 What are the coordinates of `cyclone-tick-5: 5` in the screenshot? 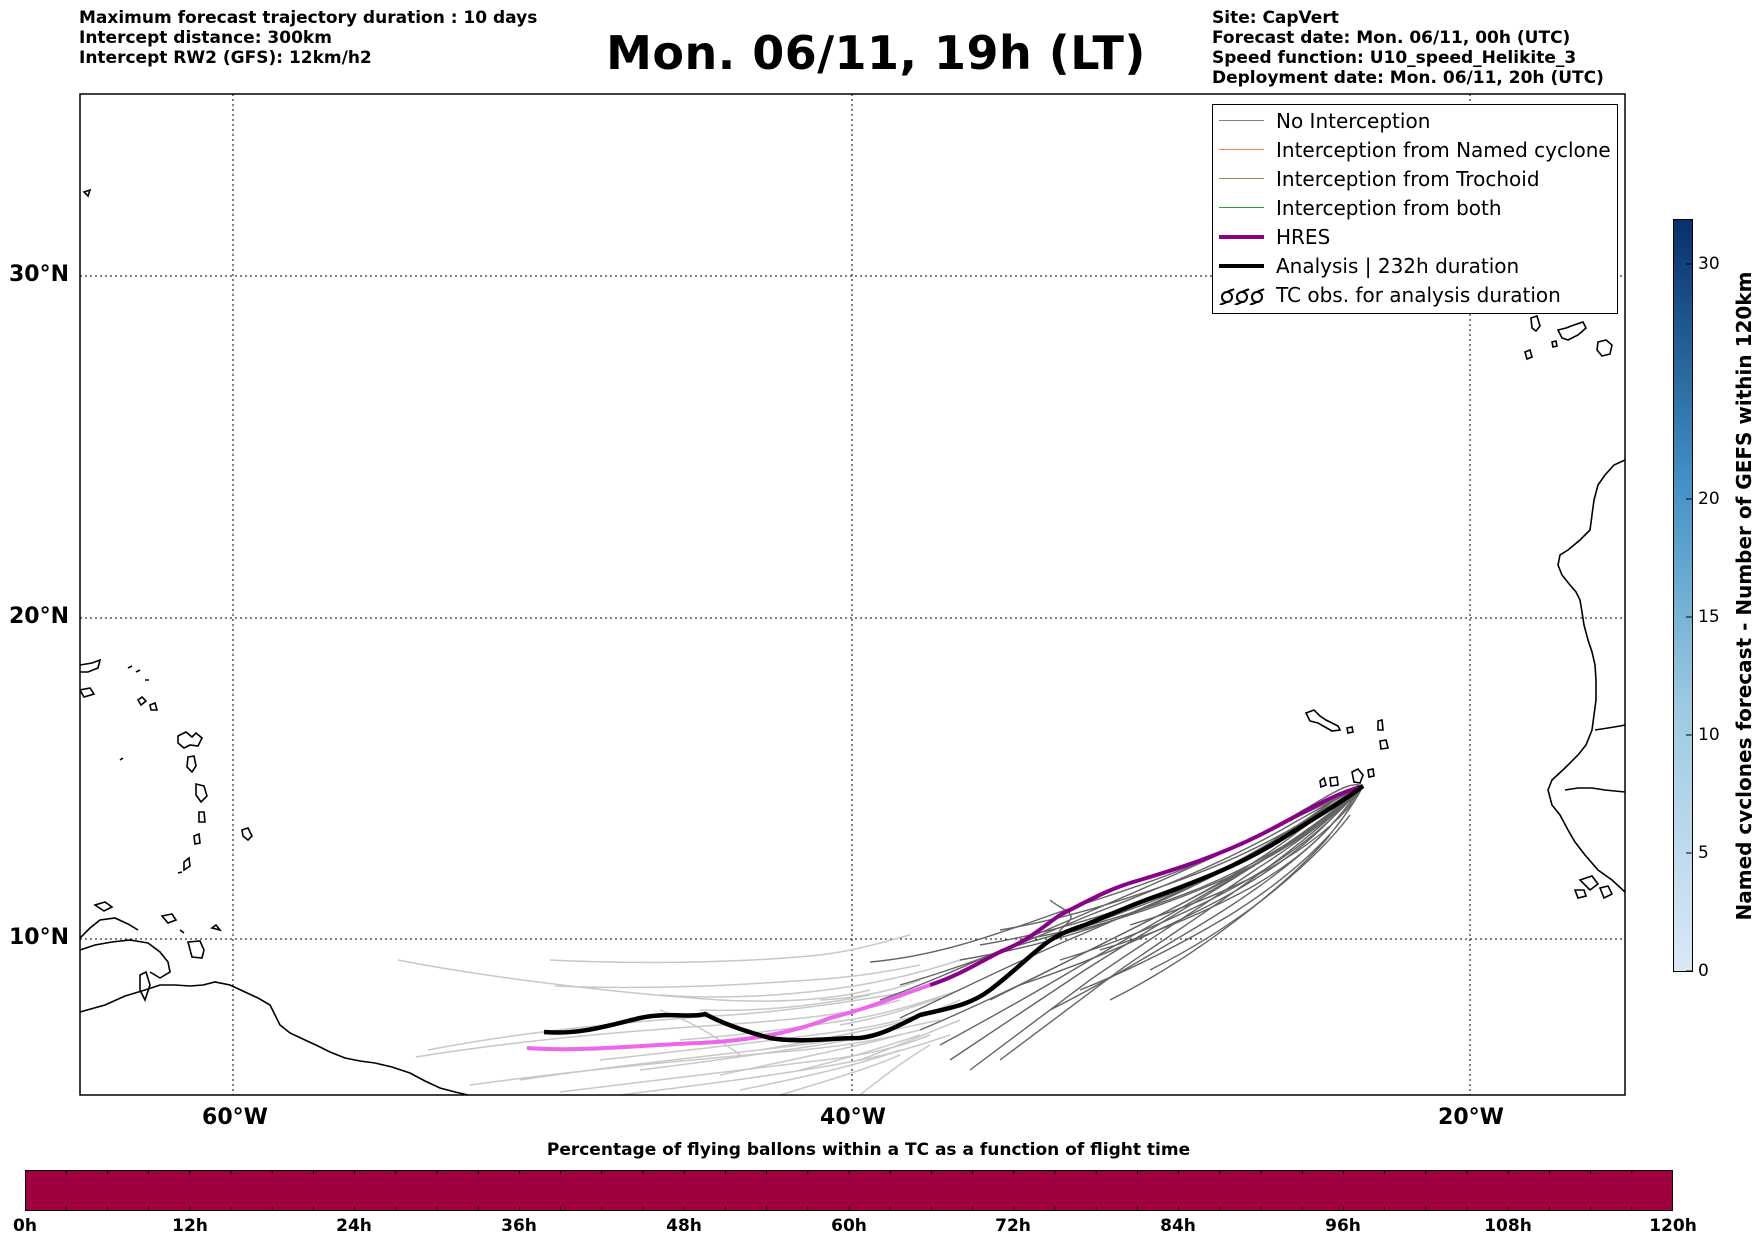 It's located at (1703, 853).